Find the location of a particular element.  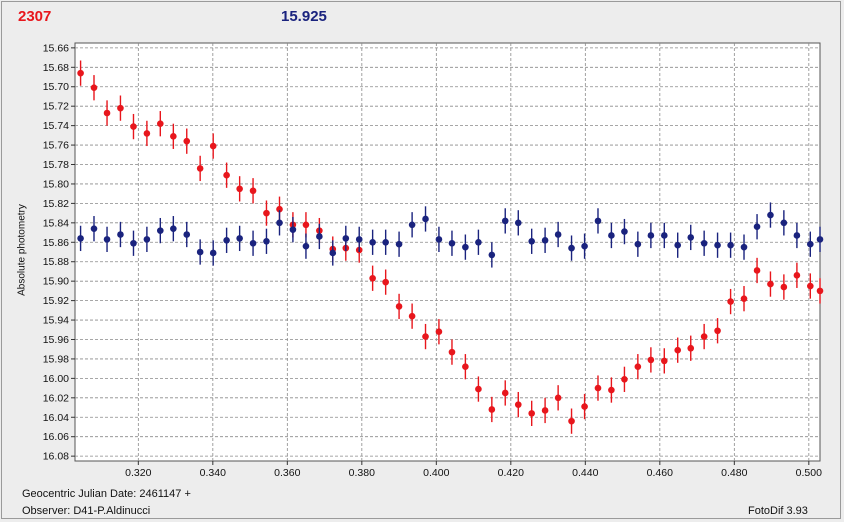

x-tick-label: 0.420 is located at coordinates (511, 473).